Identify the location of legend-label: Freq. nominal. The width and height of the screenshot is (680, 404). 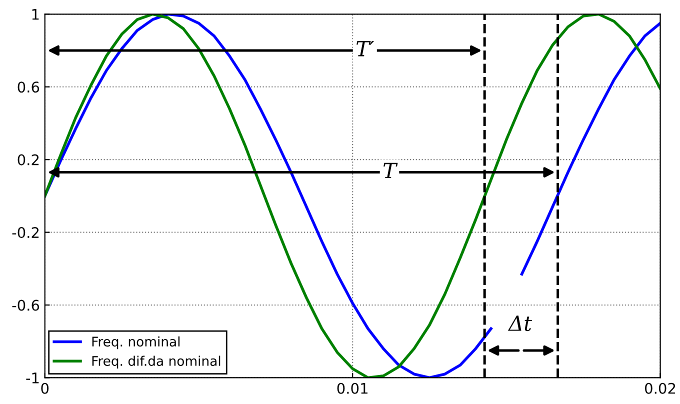
(136, 343).